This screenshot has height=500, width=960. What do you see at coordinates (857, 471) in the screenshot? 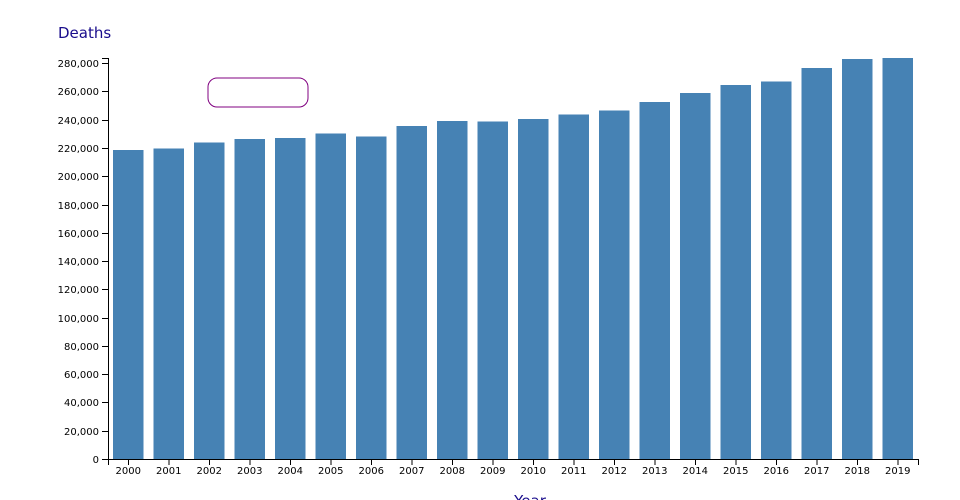
I see `x-tick-label: 2018` at bounding box center [857, 471].